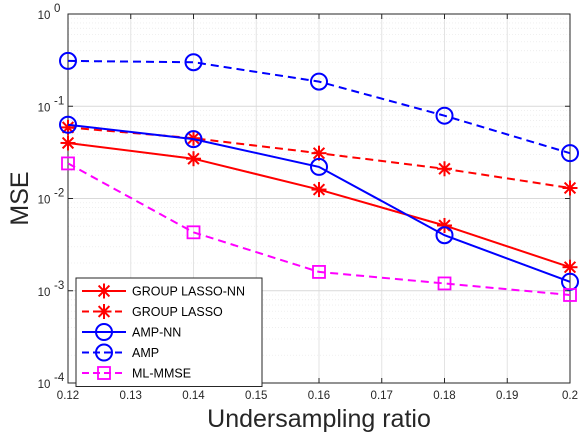  Describe the element at coordinates (161, 374) in the screenshot. I see `legend-label: ML-MMSE` at that location.